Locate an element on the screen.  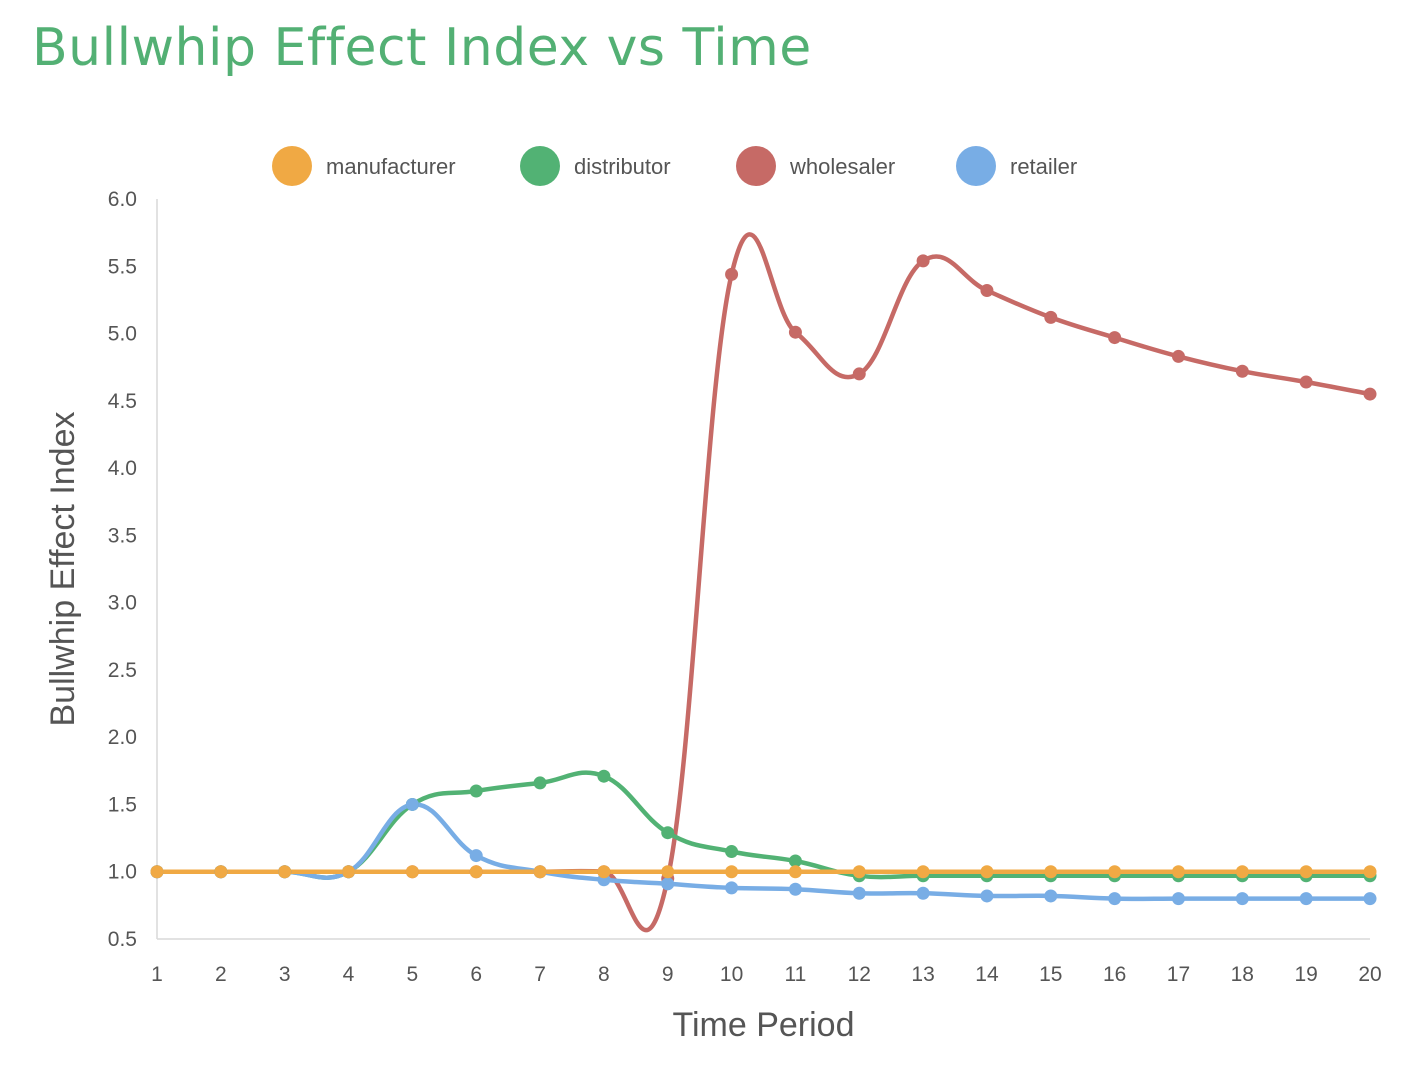
x-tick-label: 7 is located at coordinates (540, 974).